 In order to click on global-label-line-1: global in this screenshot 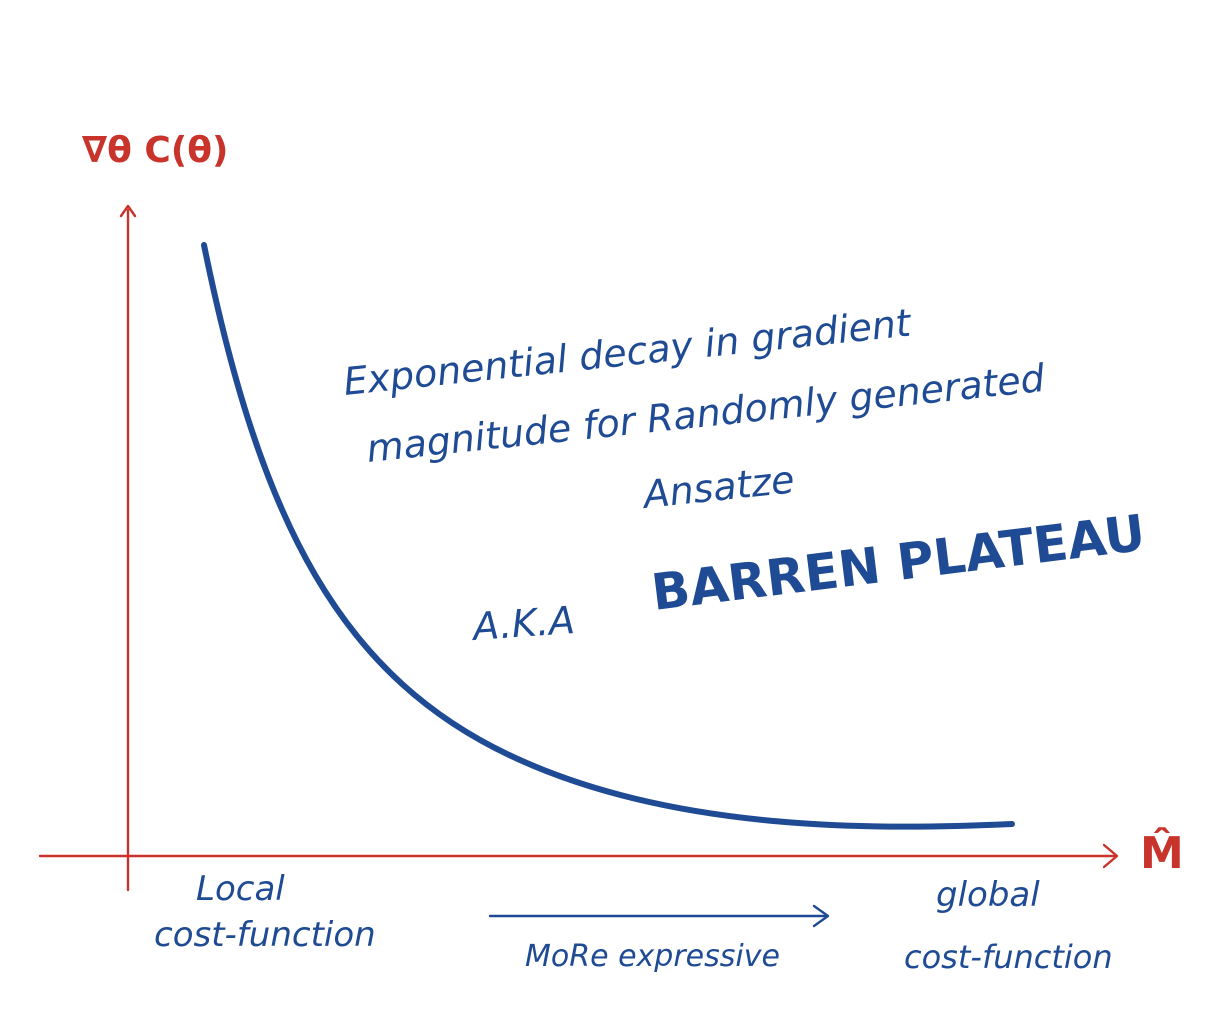, I will do `click(988, 895)`.